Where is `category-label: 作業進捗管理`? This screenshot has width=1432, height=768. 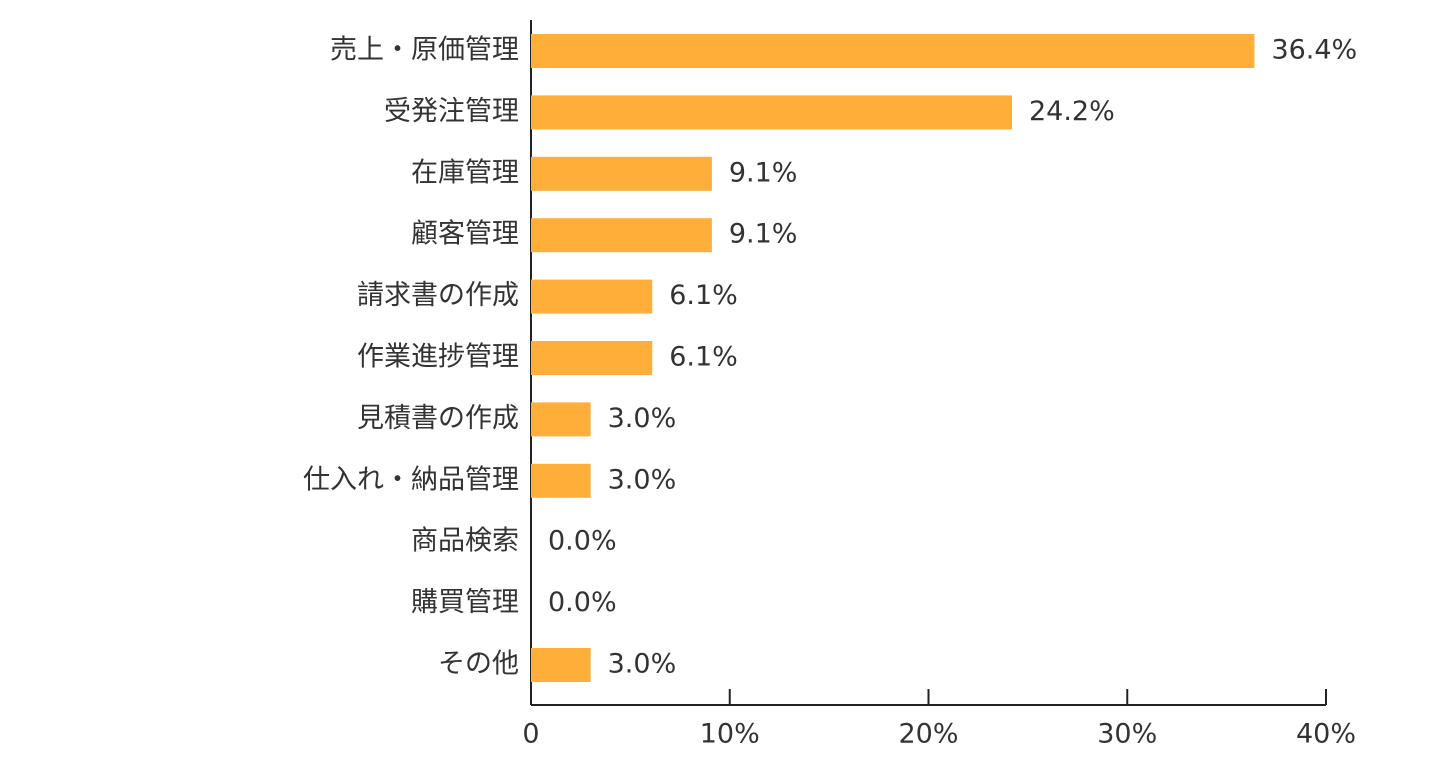 category-label: 作業進捗管理 is located at coordinates (438, 357).